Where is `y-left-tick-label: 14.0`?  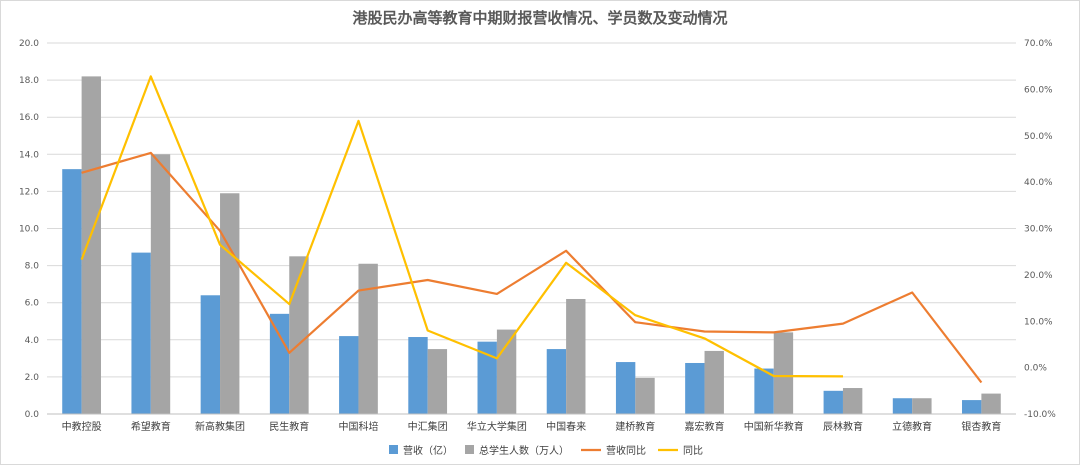 y-left-tick-label: 14.0 is located at coordinates (29, 155).